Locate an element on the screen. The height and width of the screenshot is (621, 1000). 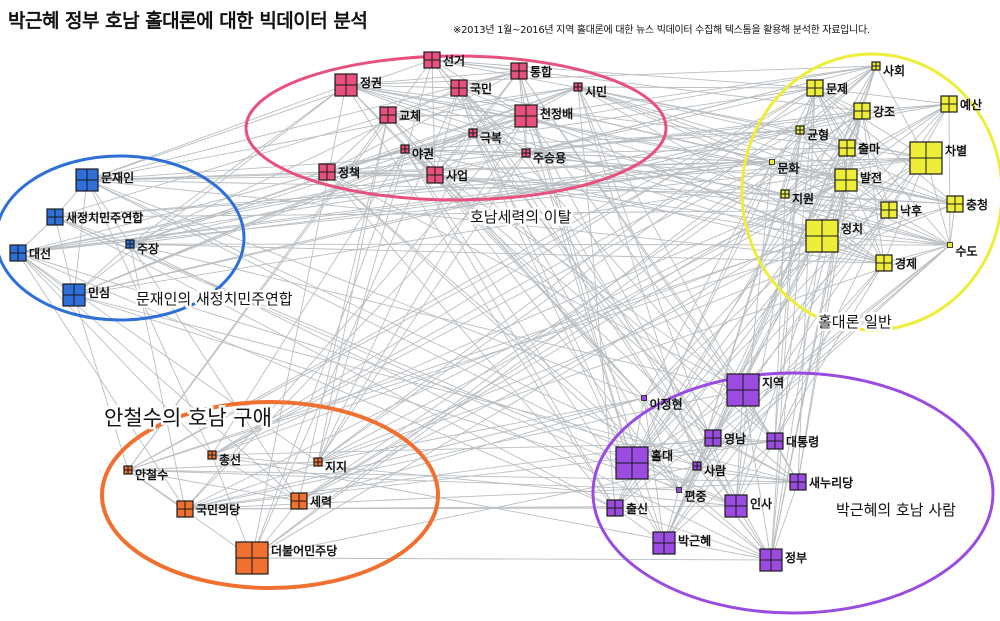
node-통합: 통합 is located at coordinates (531, 71).